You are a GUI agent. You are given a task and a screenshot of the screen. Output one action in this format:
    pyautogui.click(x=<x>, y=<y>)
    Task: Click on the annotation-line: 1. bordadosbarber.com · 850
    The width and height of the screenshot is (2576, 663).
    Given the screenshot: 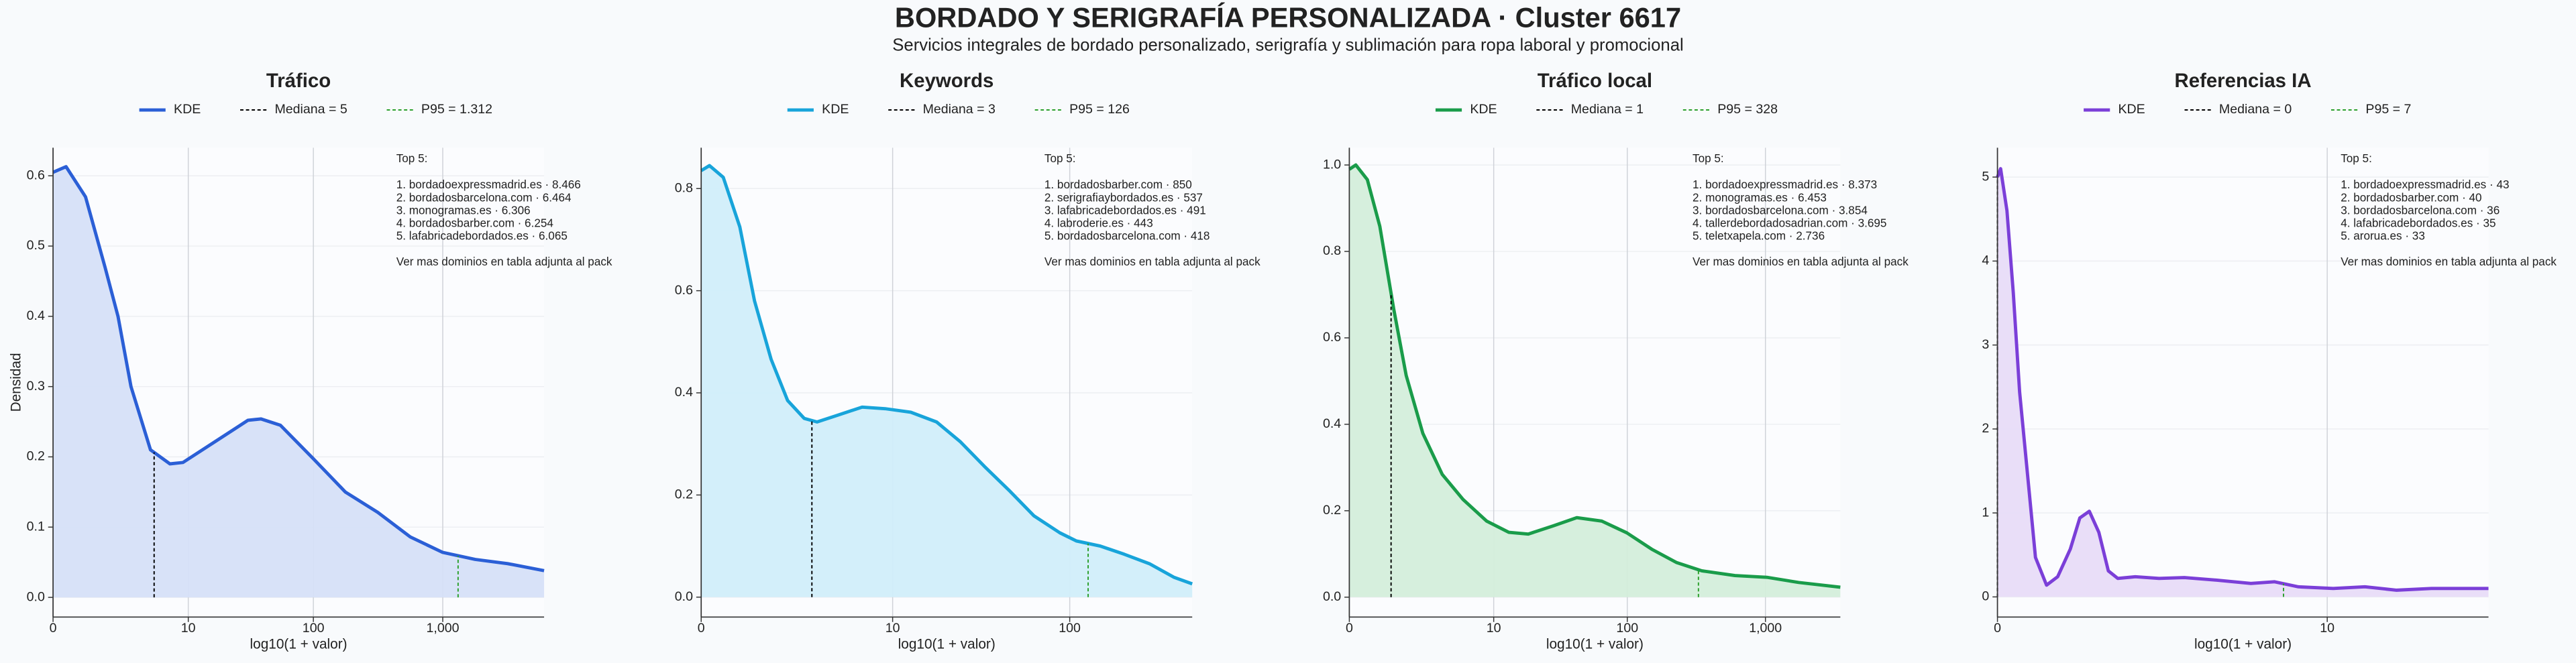 What is the action you would take?
    pyautogui.click(x=1118, y=184)
    